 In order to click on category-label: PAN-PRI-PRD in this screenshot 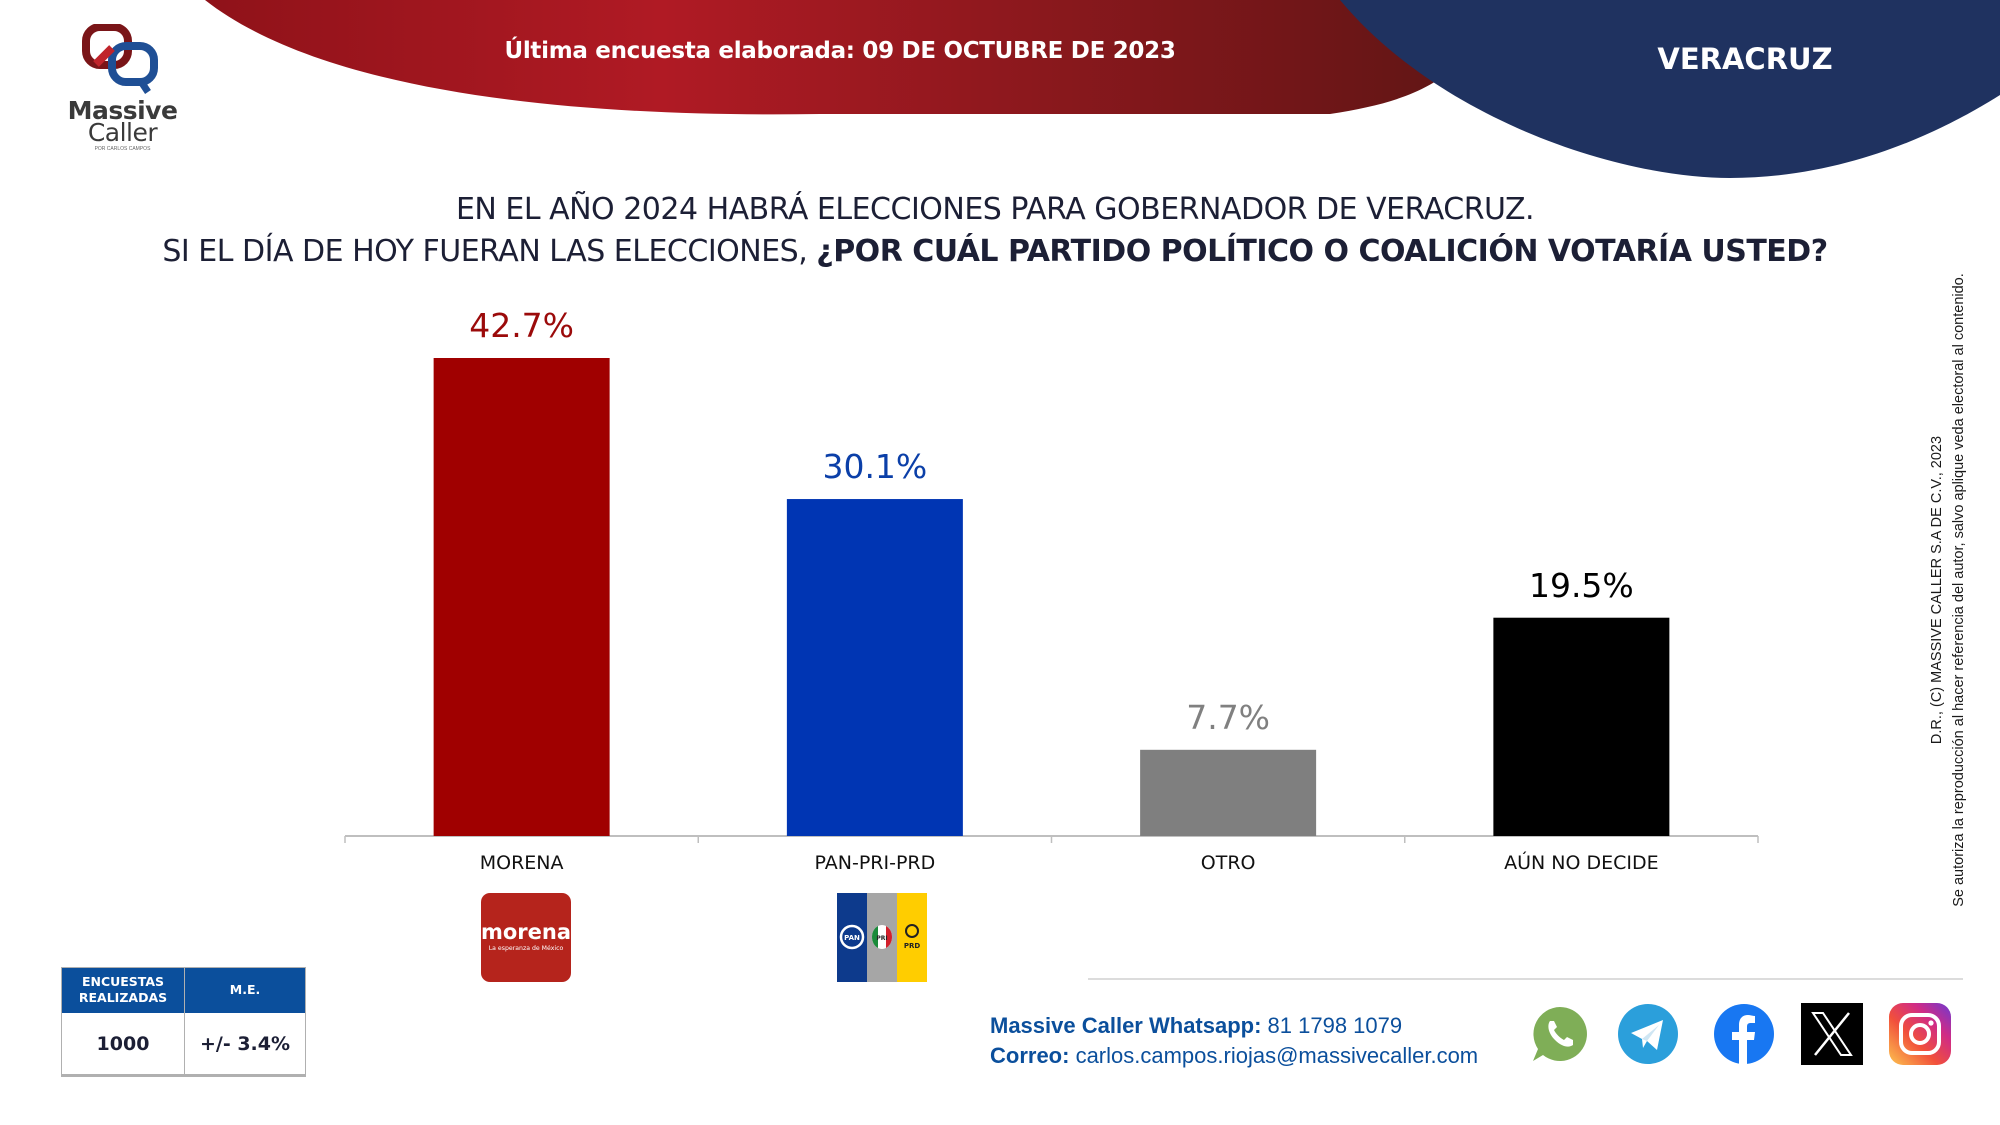, I will do `click(875, 863)`.